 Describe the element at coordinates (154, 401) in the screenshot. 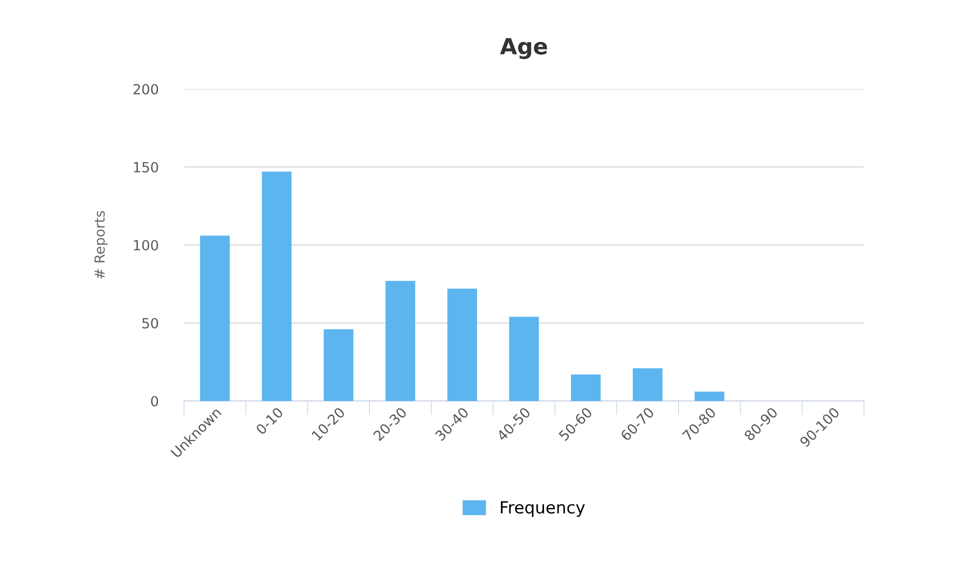

I see `y-tick-label: 0` at that location.